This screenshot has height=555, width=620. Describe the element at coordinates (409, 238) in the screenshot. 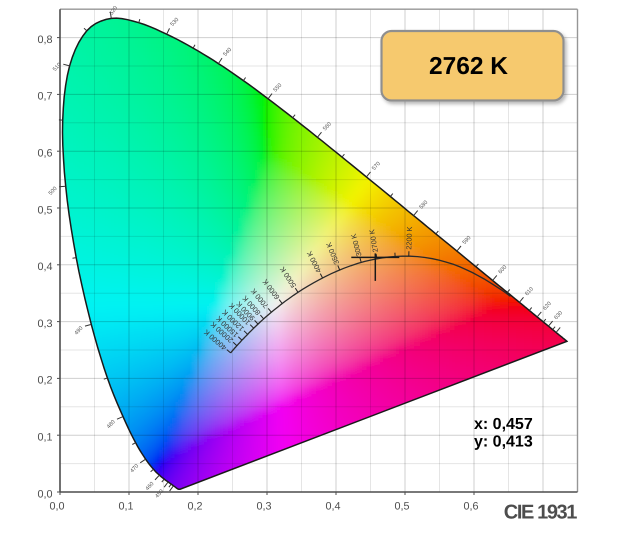

I see `svg-text: 2200 K` at that location.